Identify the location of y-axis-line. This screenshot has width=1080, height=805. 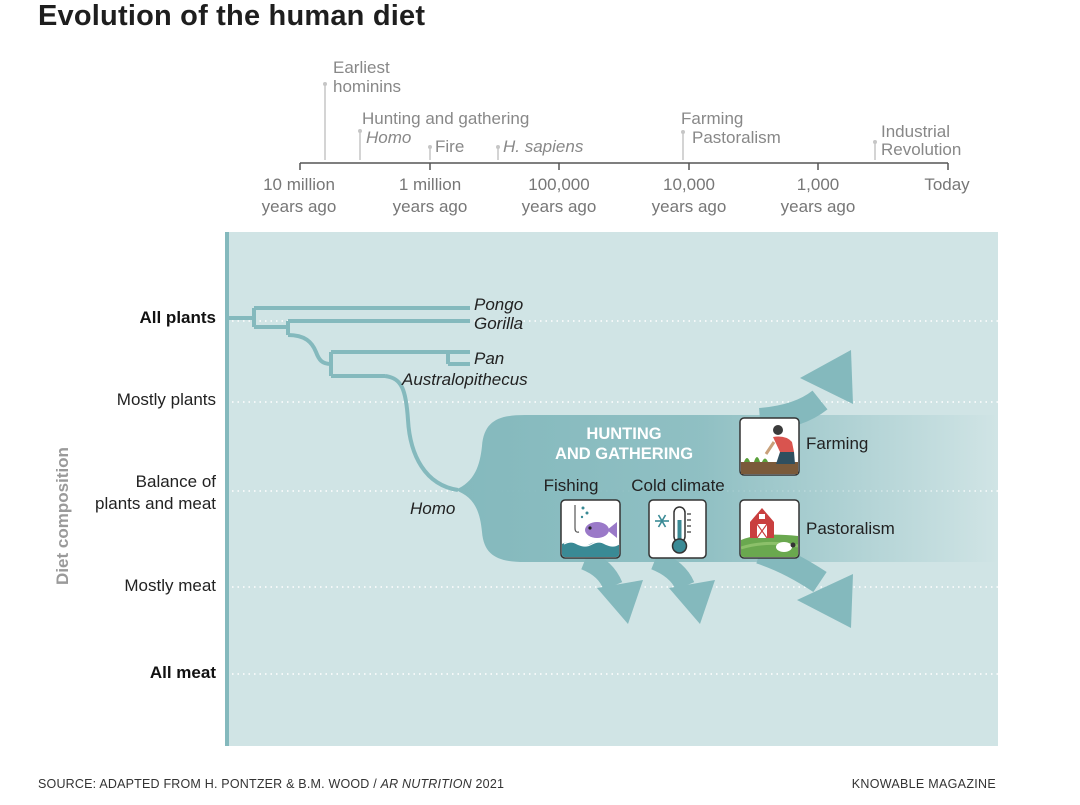
(227, 489).